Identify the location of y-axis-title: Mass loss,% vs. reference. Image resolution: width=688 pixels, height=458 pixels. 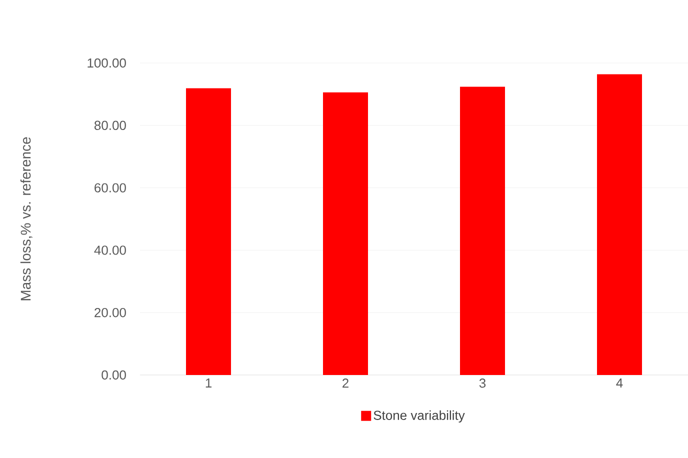
(26, 218).